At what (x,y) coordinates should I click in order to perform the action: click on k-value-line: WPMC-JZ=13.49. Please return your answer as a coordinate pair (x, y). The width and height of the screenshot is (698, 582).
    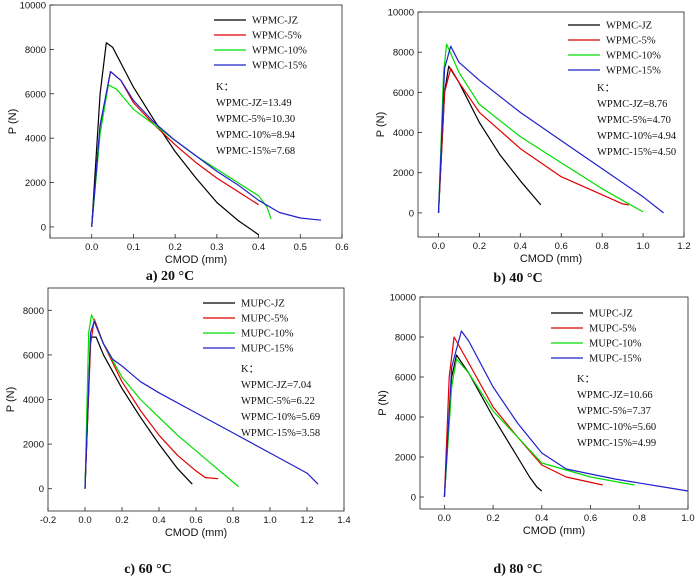
    Looking at the image, I should click on (254, 103).